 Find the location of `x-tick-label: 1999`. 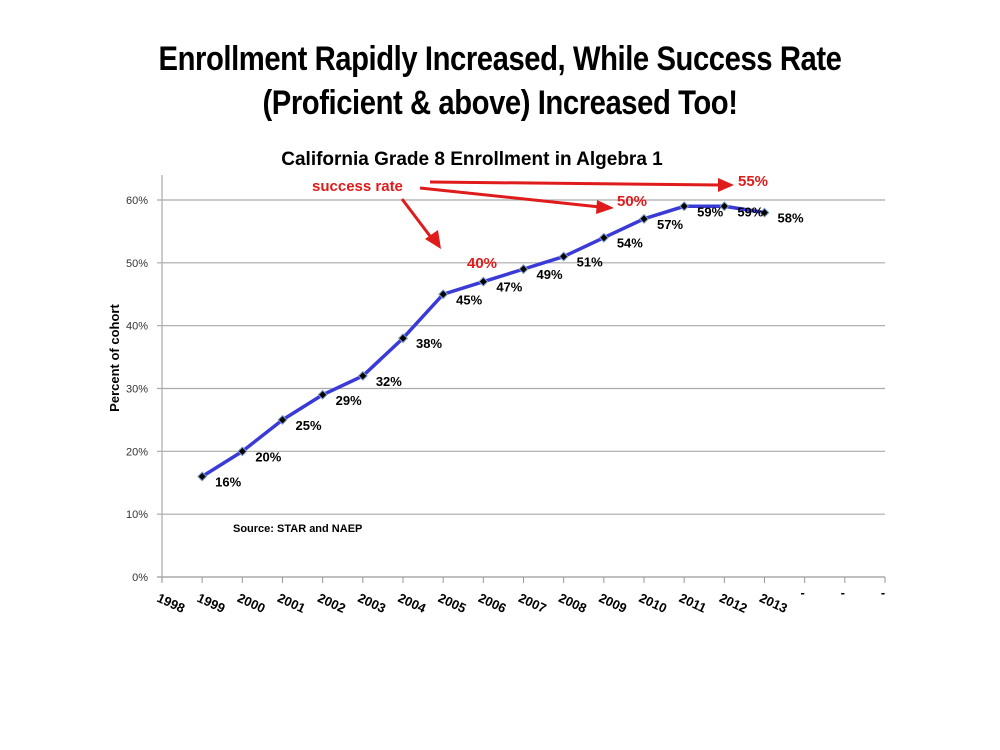

x-tick-label: 1999 is located at coordinates (211, 603).